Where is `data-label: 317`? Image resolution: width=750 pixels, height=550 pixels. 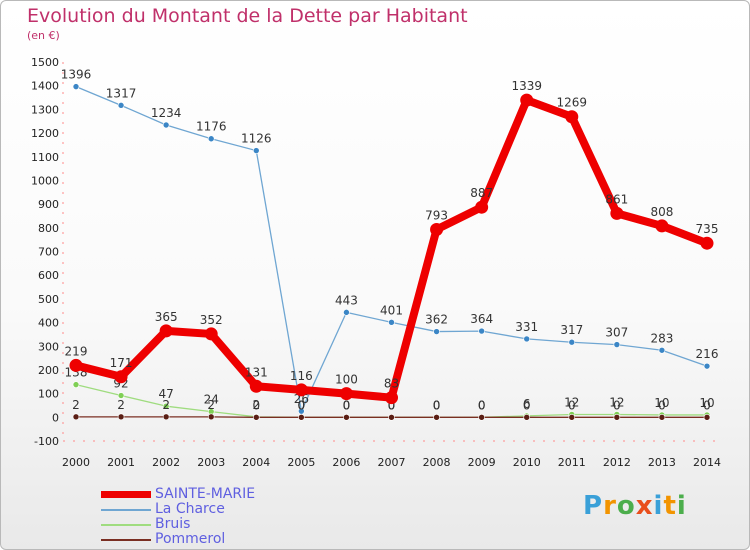
data-label: 317 is located at coordinates (571, 330).